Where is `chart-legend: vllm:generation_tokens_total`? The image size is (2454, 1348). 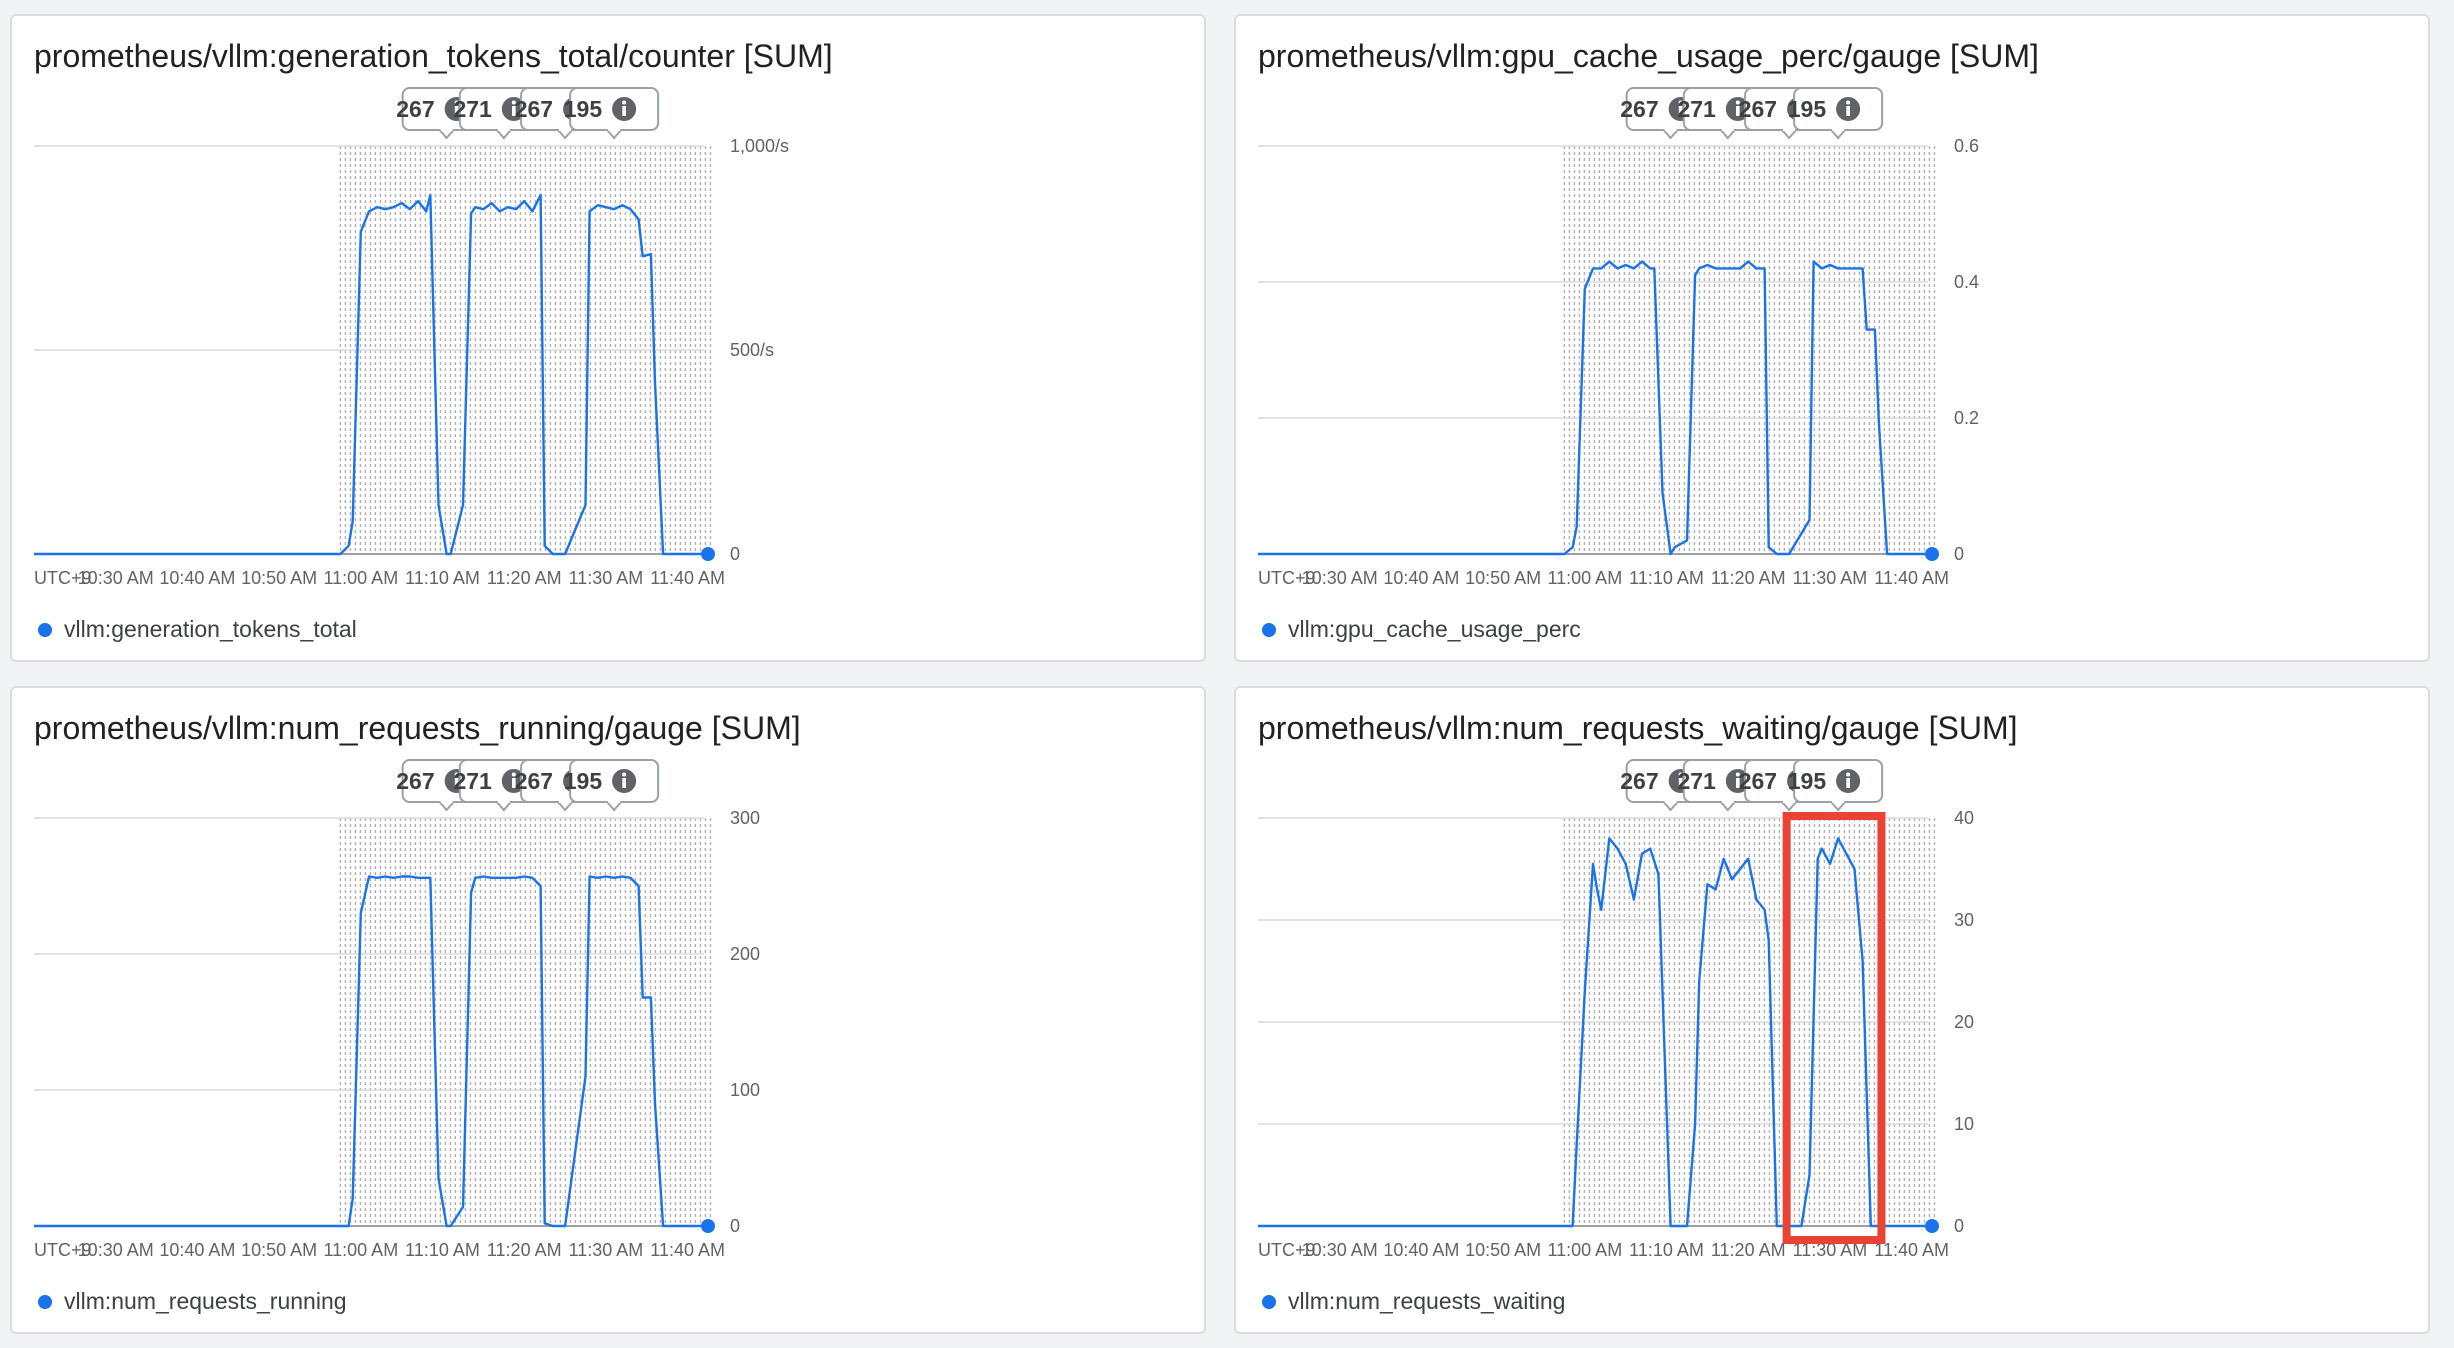
chart-legend: vllm:generation_tokens_total is located at coordinates (195, 629).